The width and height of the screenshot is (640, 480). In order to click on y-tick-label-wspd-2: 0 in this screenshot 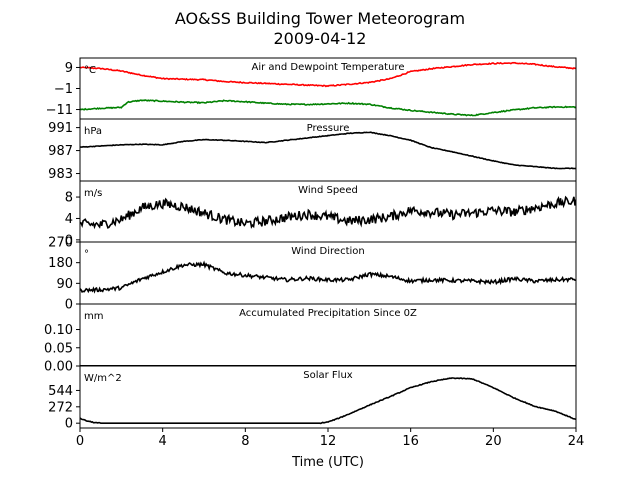, I will do `click(69, 240)`.